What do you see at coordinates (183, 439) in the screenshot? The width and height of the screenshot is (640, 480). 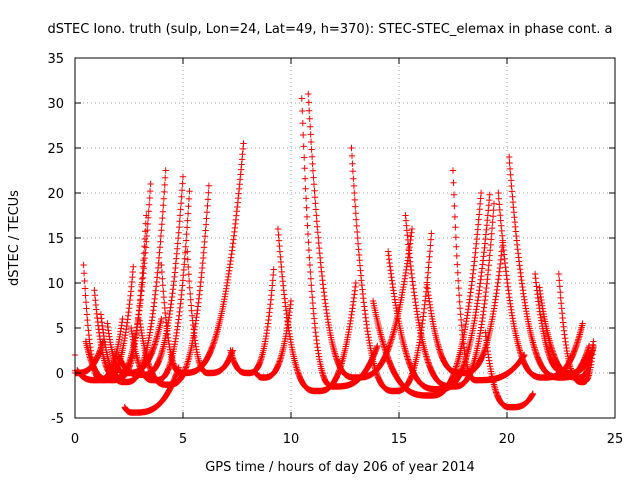 I see `x-tick-label: 5` at bounding box center [183, 439].